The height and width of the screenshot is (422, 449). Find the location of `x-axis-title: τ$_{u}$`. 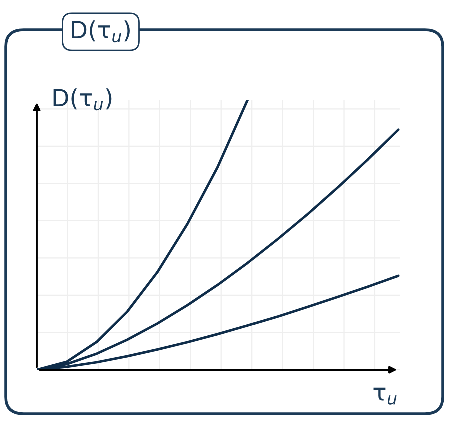

x-axis-title: τ$_{u}$ is located at coordinates (385, 396).